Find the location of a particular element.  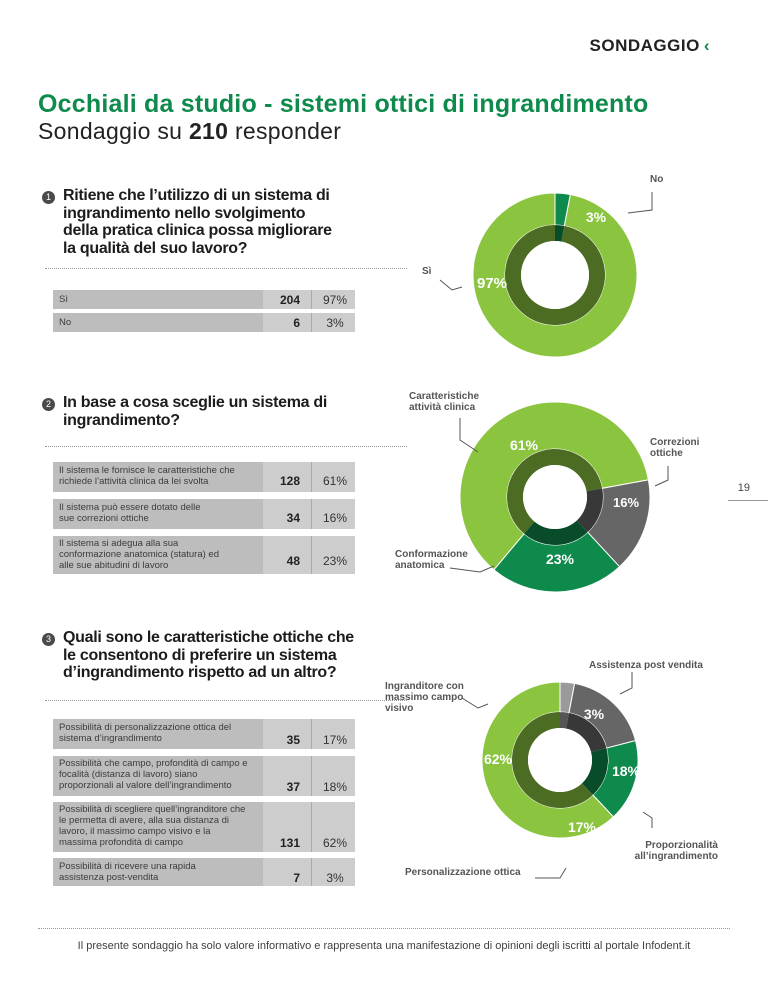

question-number-badge: 3 is located at coordinates (48, 639).